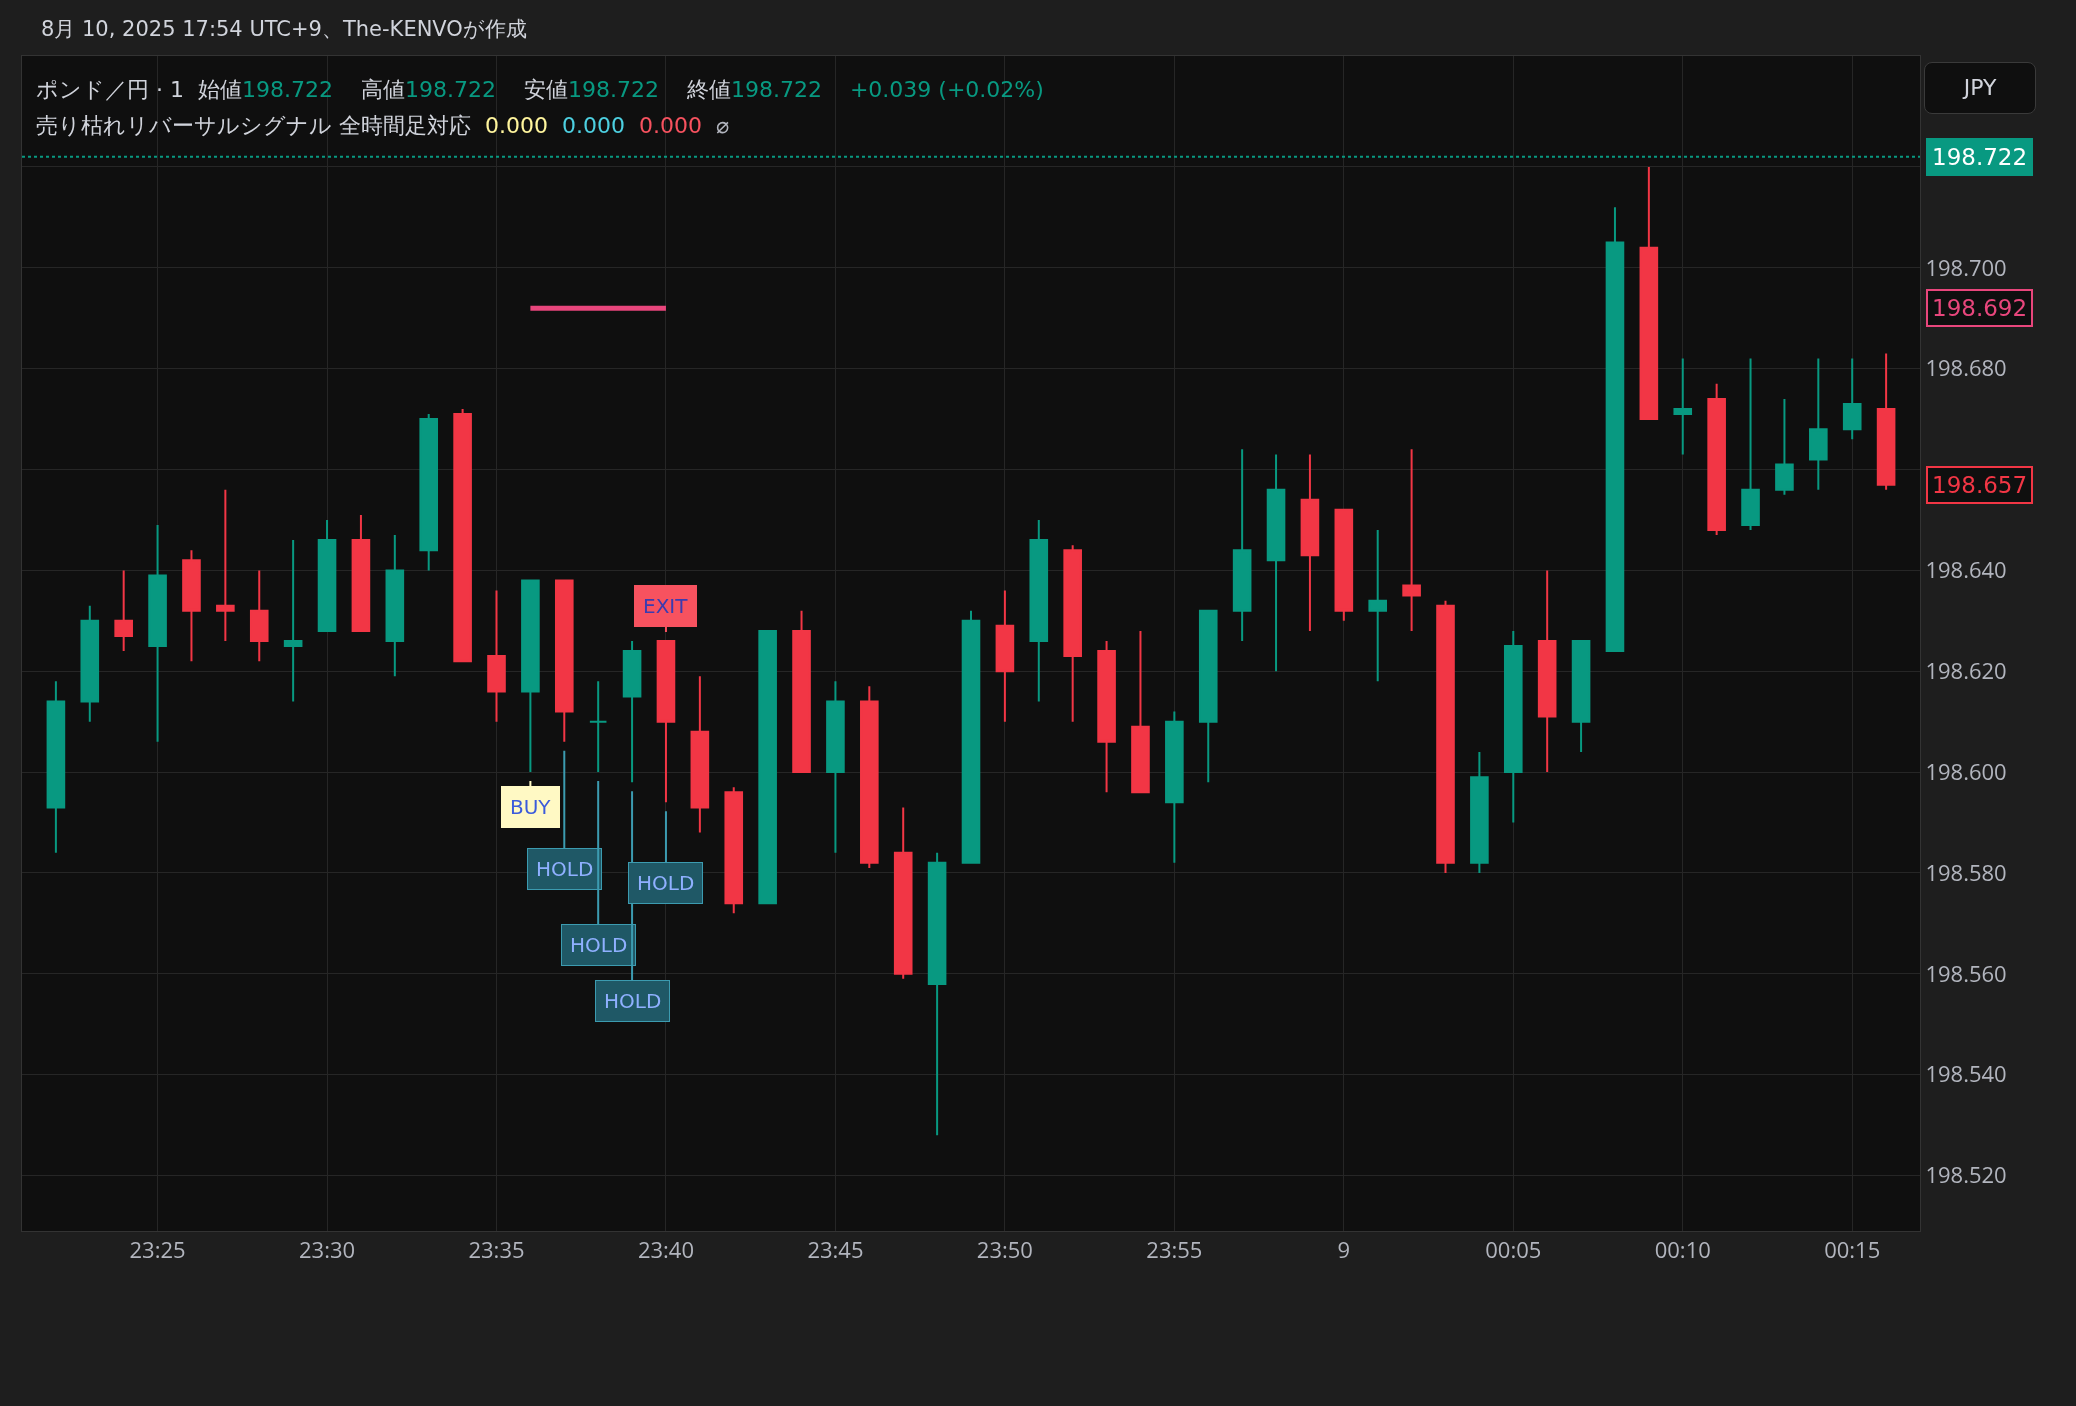 The image size is (2076, 1406). What do you see at coordinates (591, 89) in the screenshot?
I see `annotation: 安値198.722` at bounding box center [591, 89].